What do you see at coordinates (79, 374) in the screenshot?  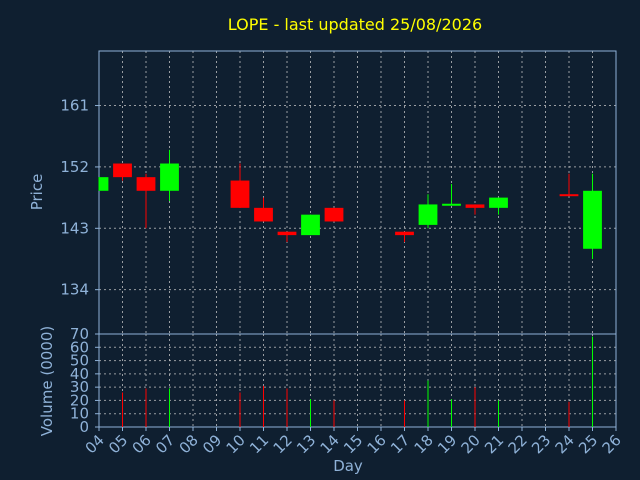 I see `volume-tick-label: 40` at bounding box center [79, 374].